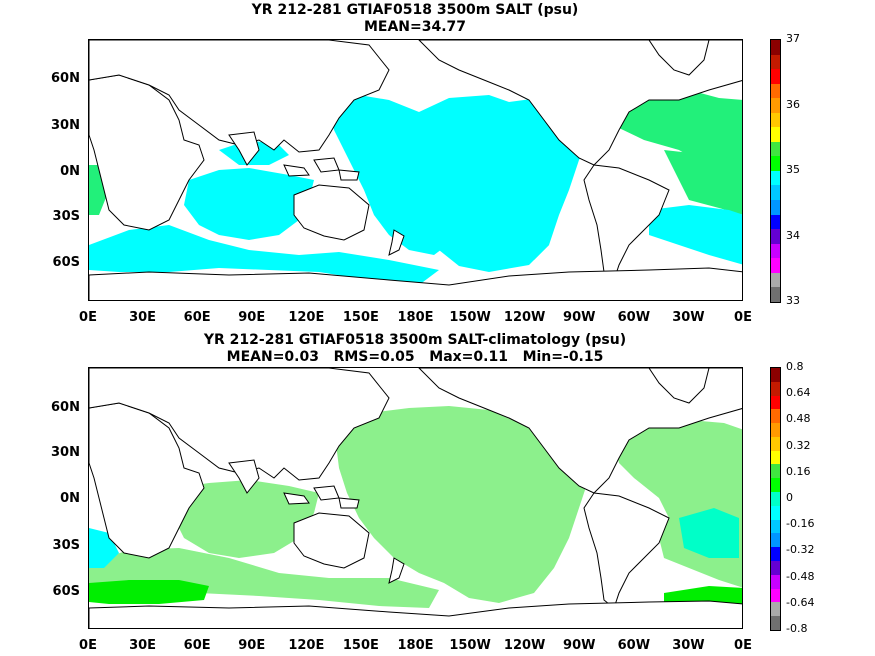 The image size is (875, 656). Describe the element at coordinates (66, 216) in the screenshot. I see `panel1-lat-label: 30S` at that location.